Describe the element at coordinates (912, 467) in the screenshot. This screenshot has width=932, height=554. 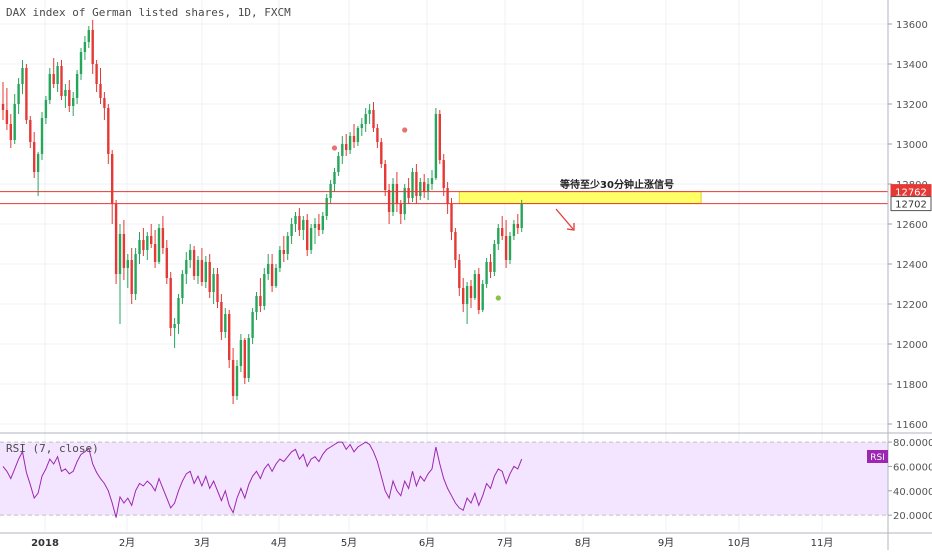
I see `rsi-tick-label: 60.0000` at that location.